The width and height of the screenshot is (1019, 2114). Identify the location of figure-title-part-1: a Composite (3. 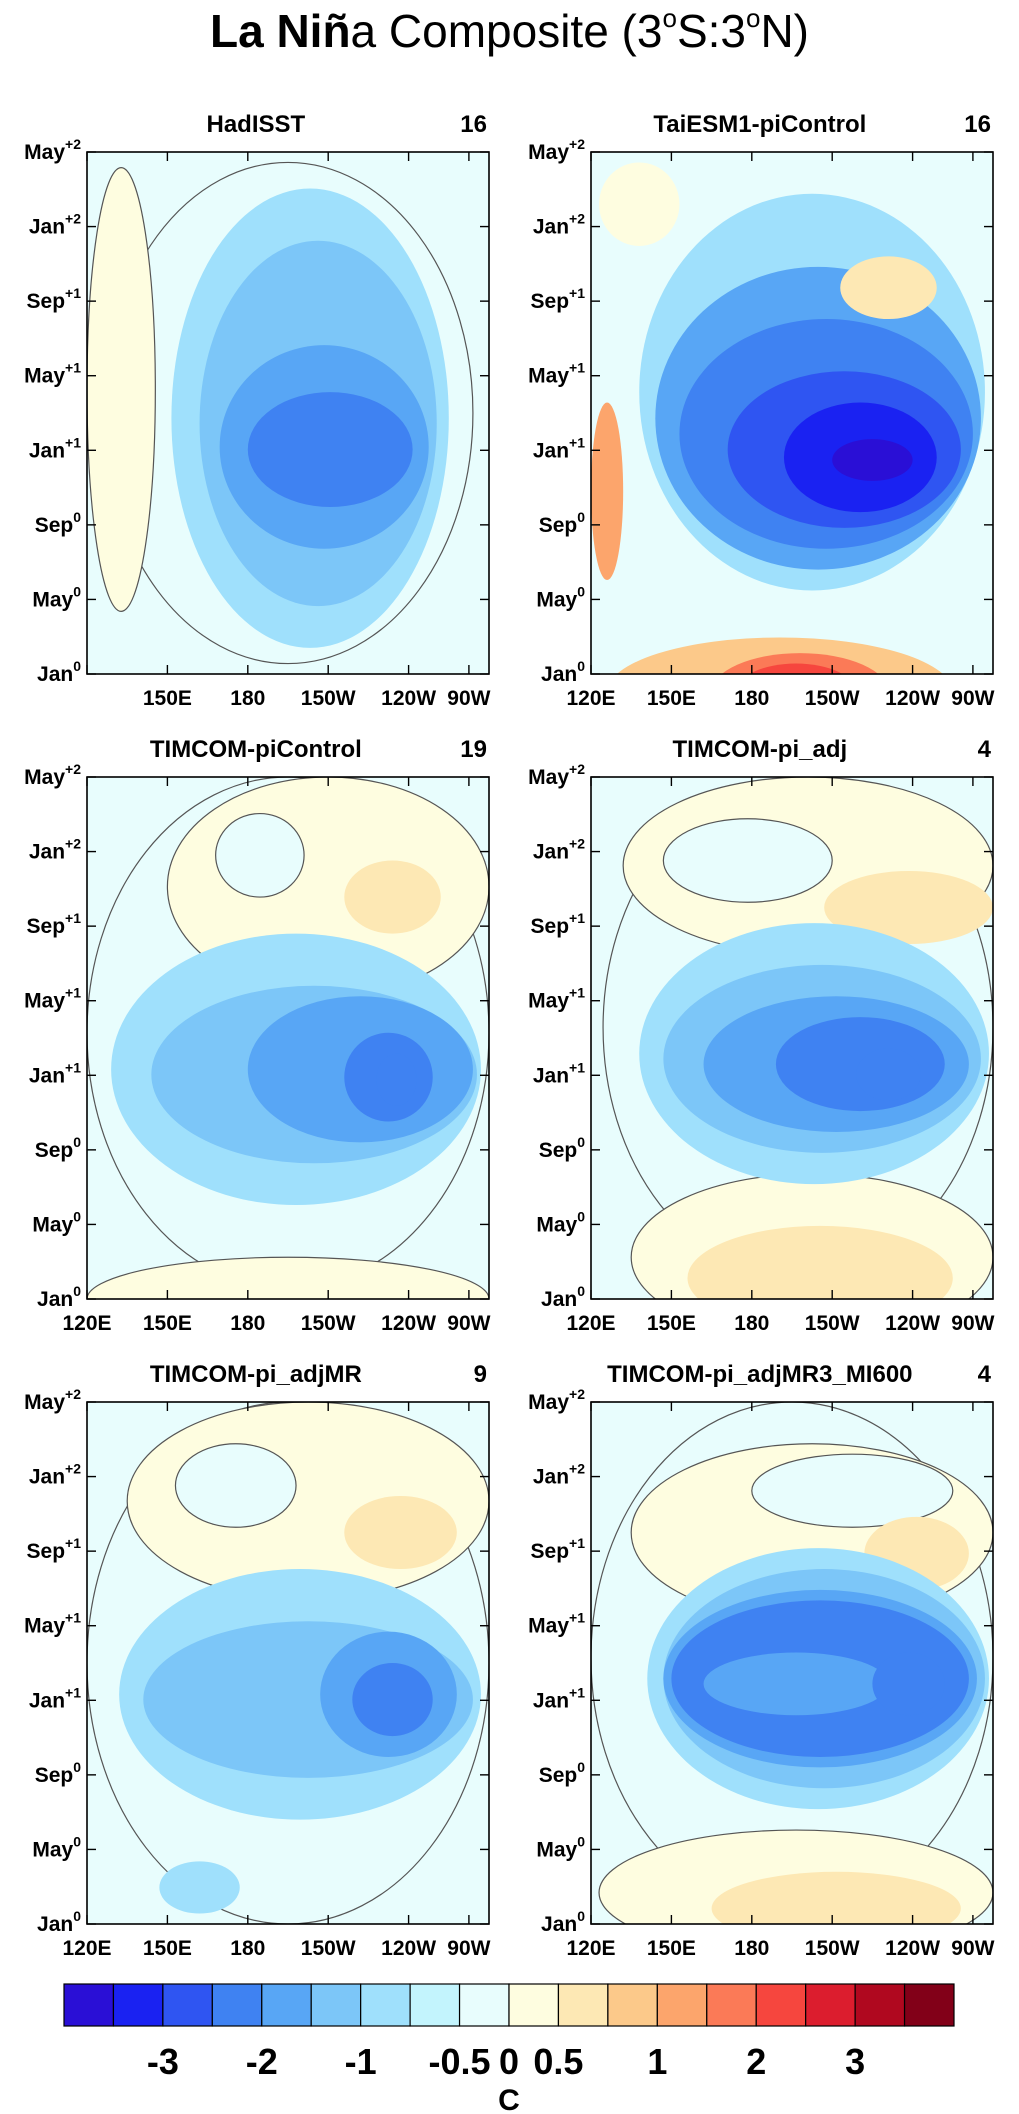
(506, 31).